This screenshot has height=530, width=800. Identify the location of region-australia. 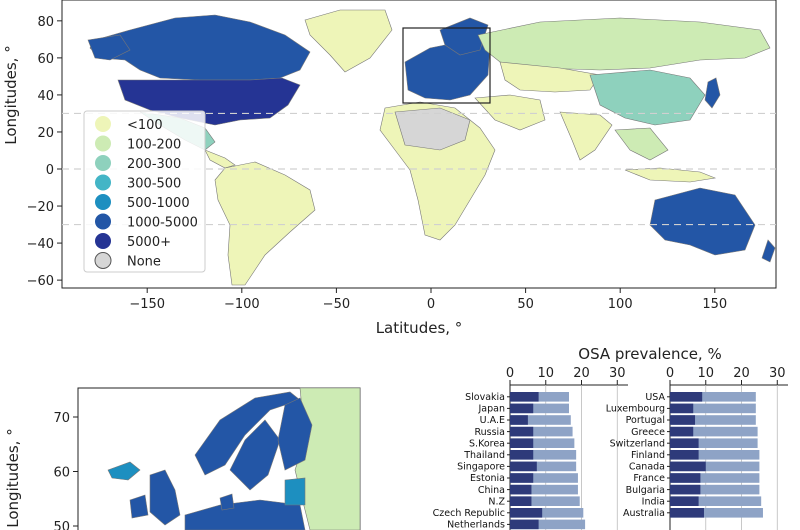
(702, 221).